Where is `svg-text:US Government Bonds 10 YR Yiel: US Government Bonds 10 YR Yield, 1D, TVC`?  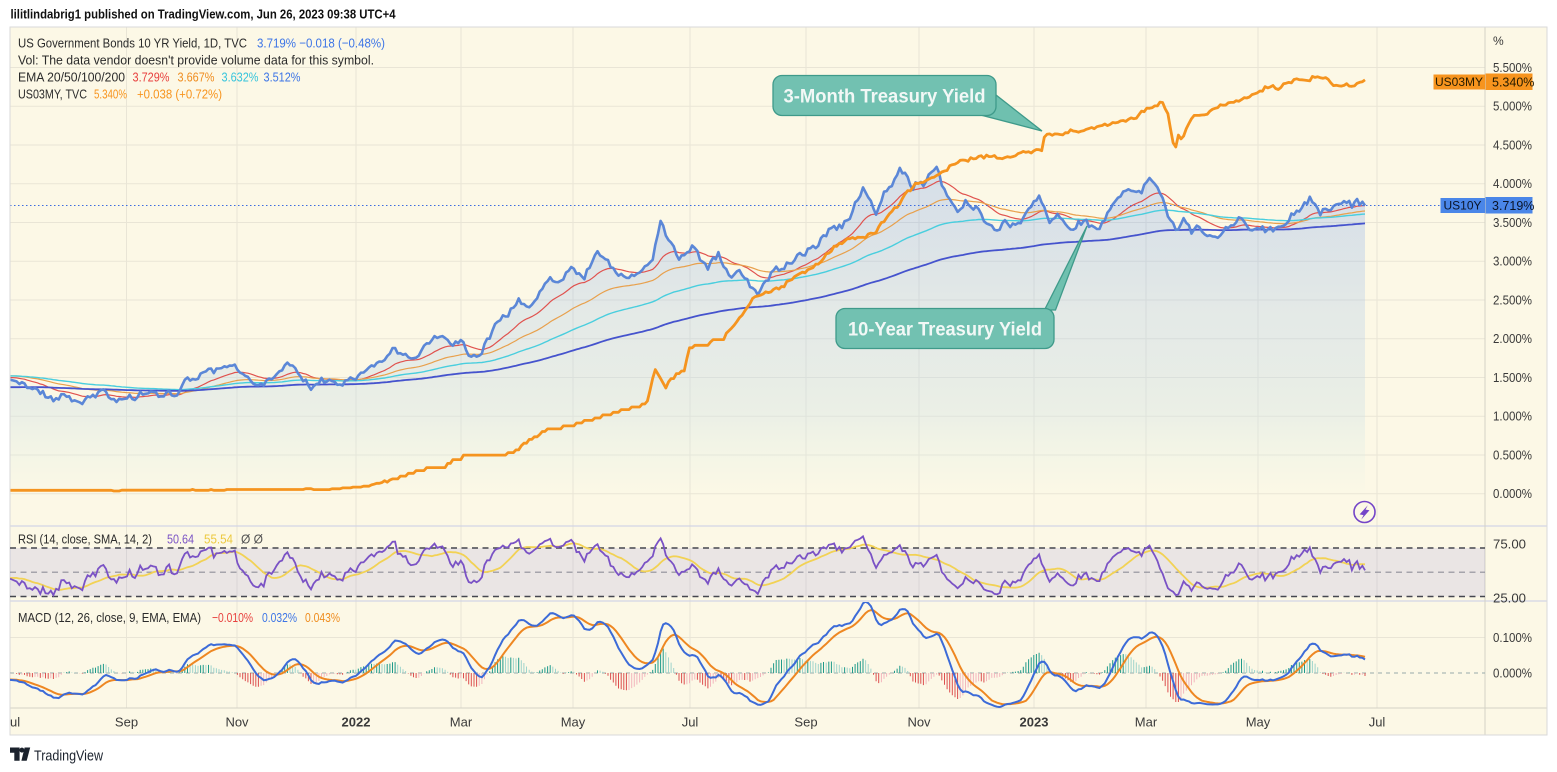
svg-text:US Government Bonds 10 YR Yiel: US Government Bonds 10 YR Yield, 1D, TVC is located at coordinates (132, 43).